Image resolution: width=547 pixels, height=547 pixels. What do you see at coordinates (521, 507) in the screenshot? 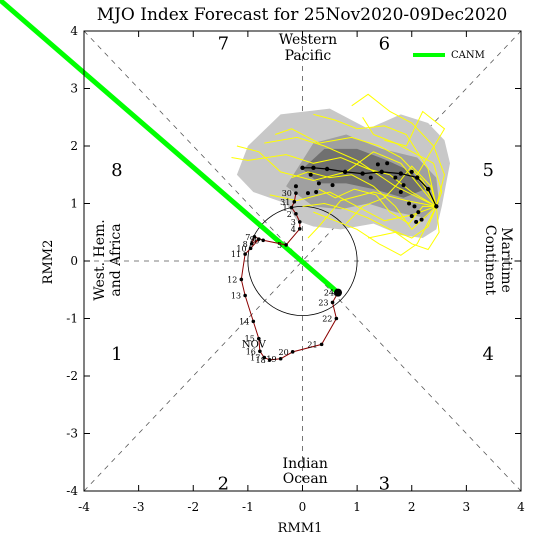
I see `x-tick-label: 4` at bounding box center [521, 507].